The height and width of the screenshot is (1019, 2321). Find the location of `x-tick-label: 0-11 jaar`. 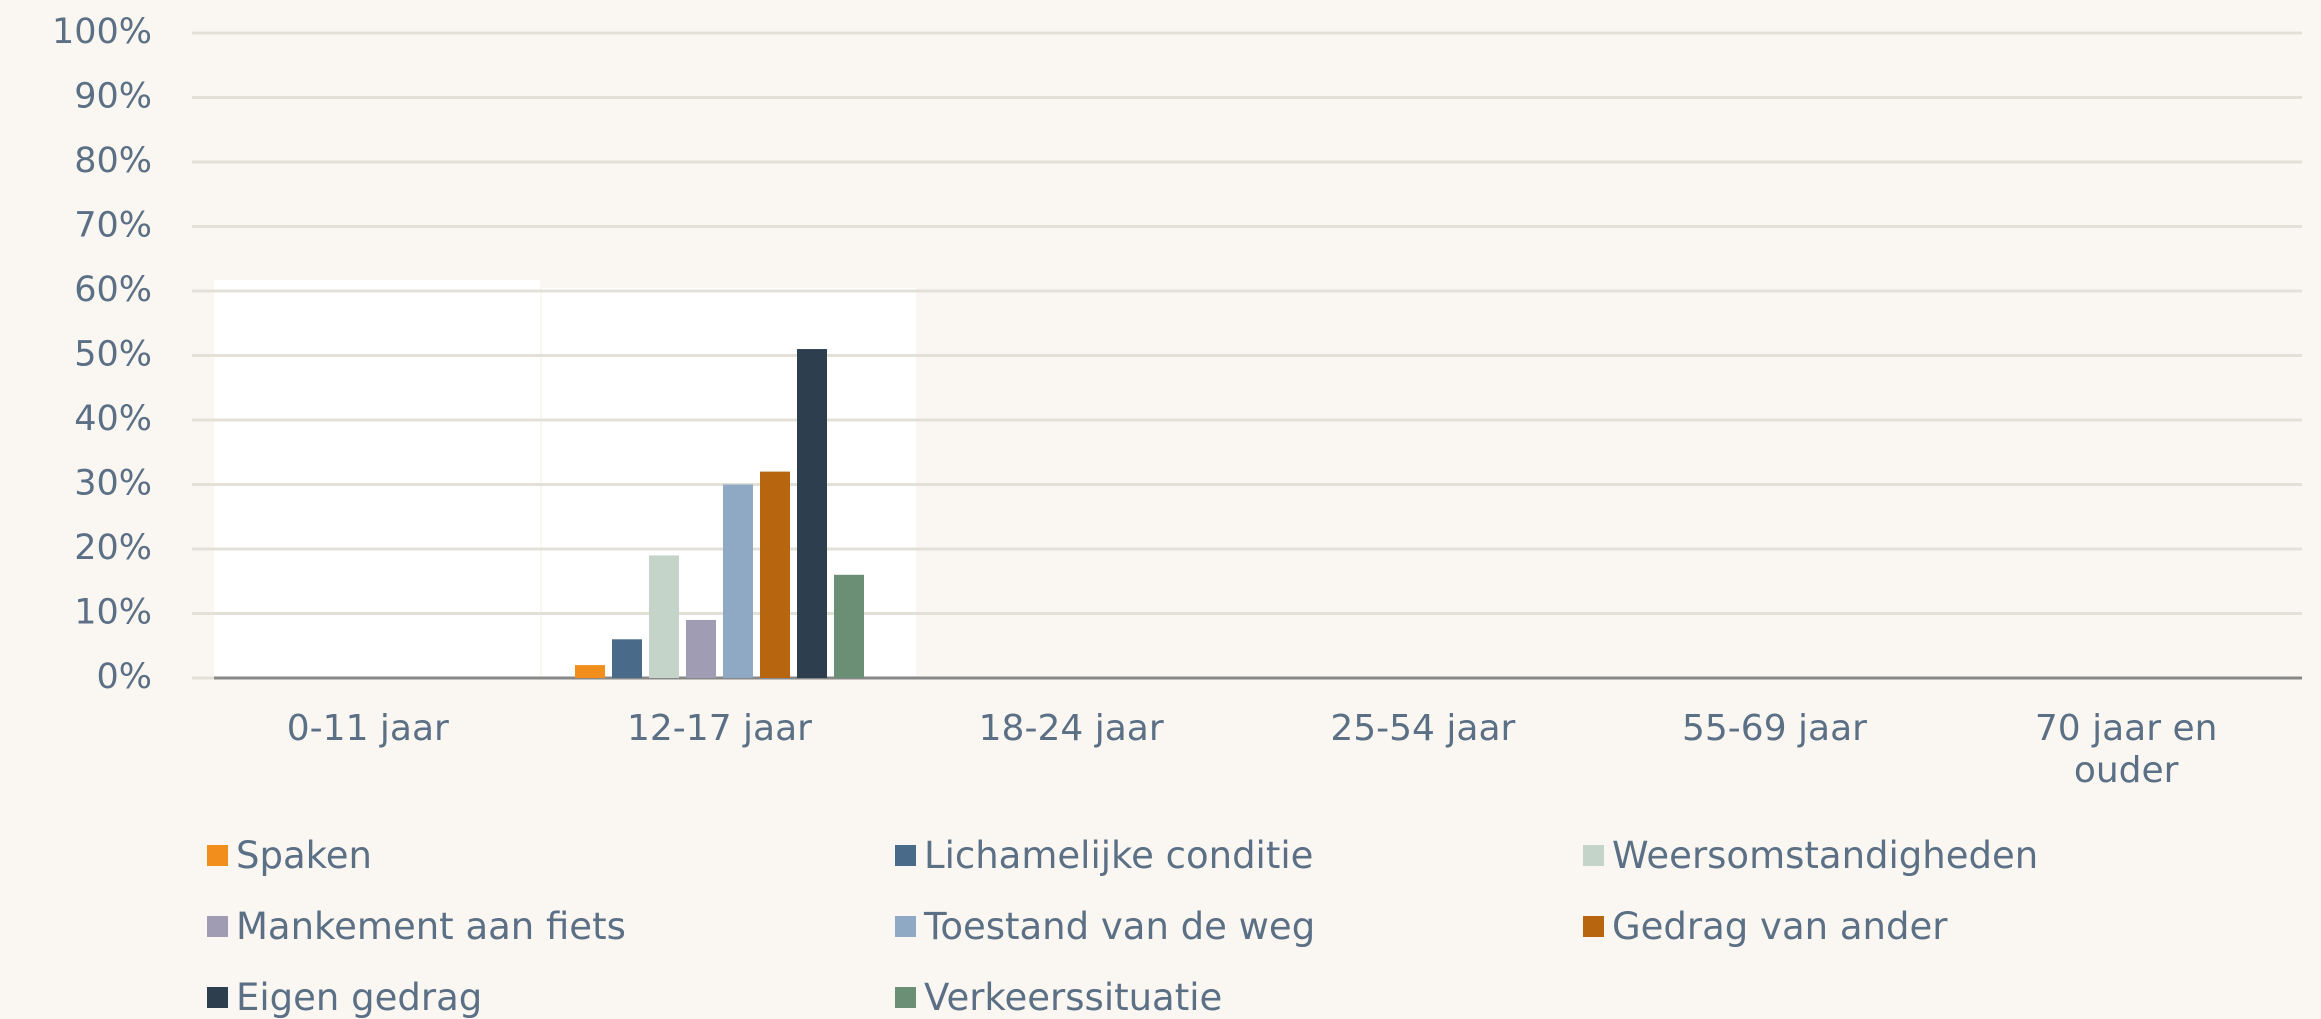

x-tick-label: 0-11 jaar is located at coordinates (367, 728).